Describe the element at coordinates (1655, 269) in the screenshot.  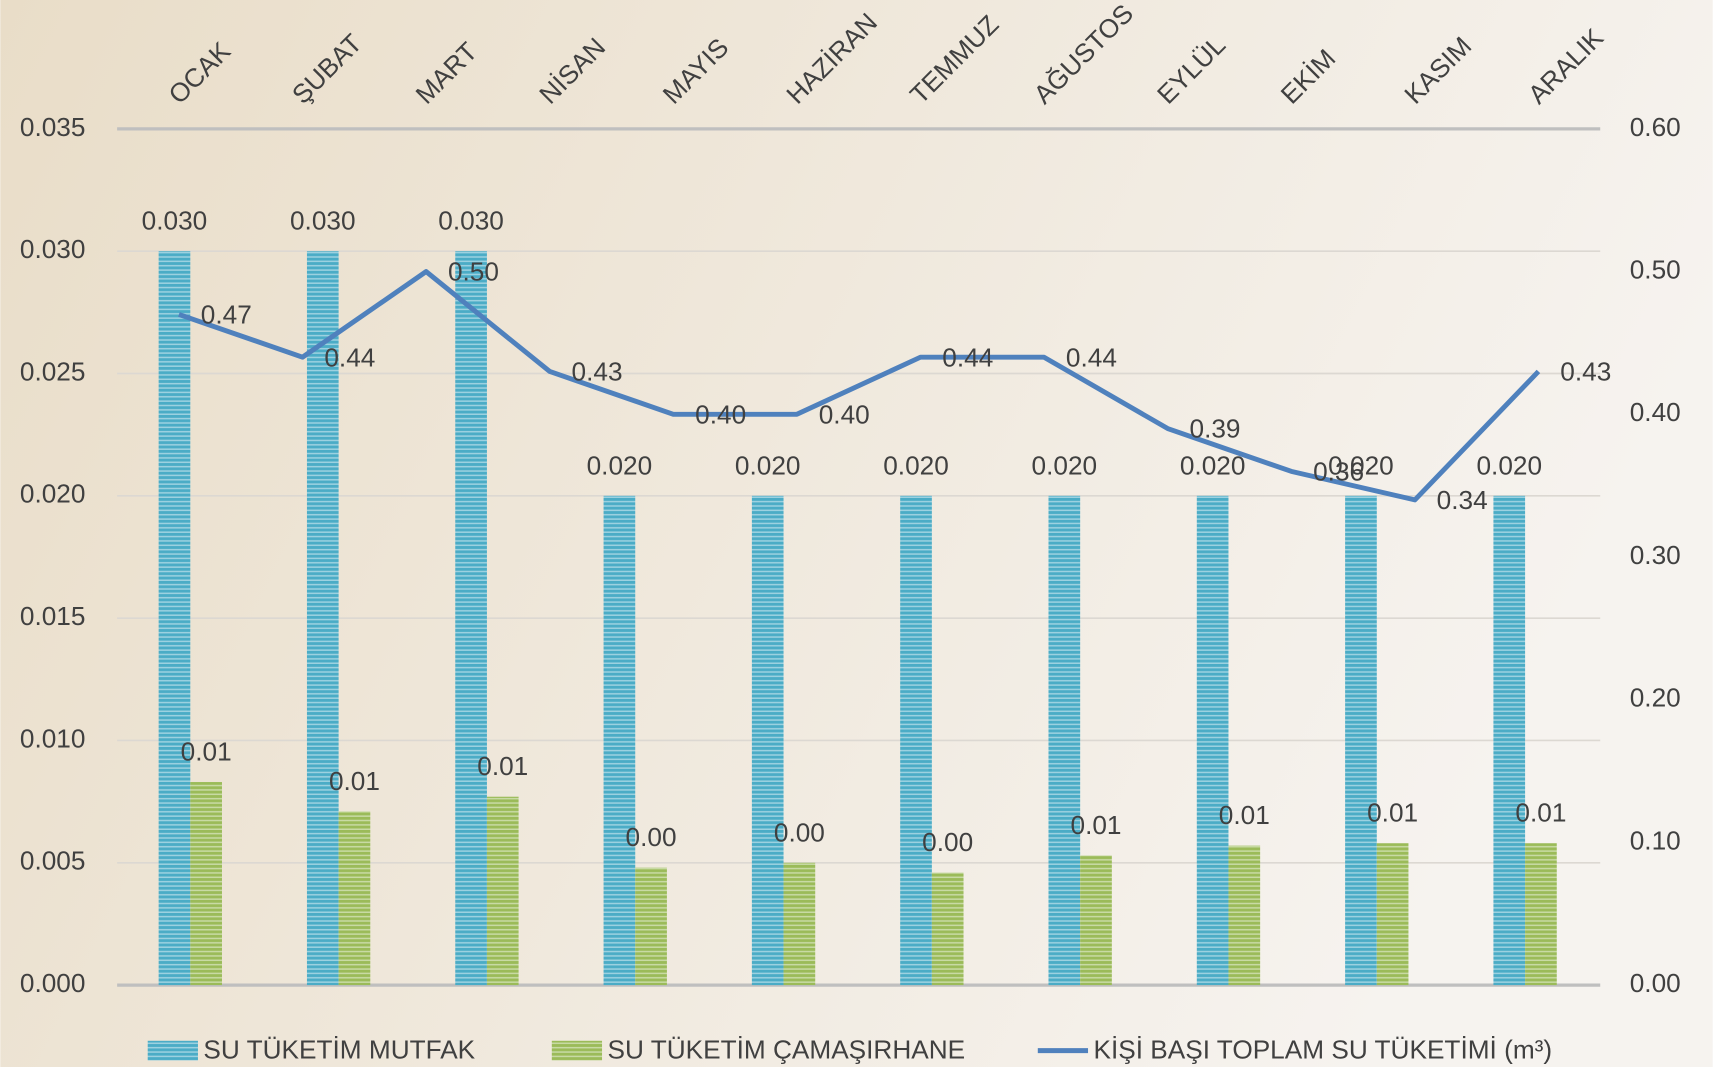
I see `y2-tick-label: 0.50` at that location.